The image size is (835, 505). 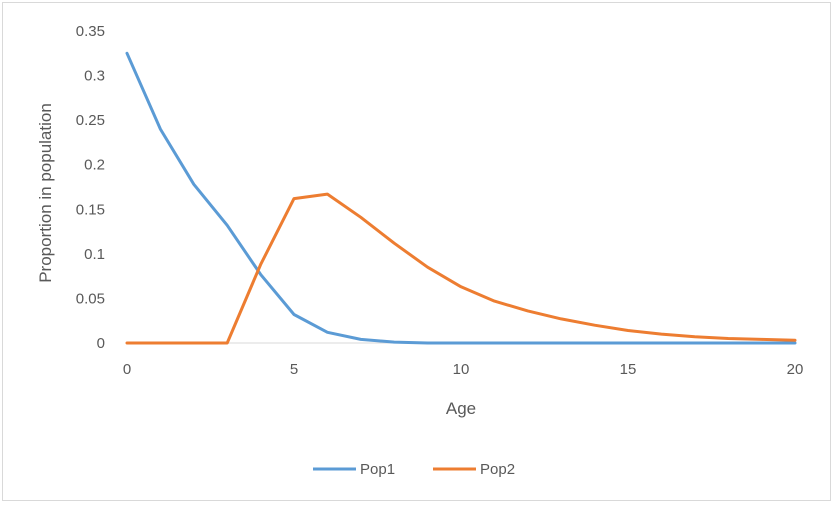 I want to click on legend-label-pop1: Pop1, so click(x=377, y=469).